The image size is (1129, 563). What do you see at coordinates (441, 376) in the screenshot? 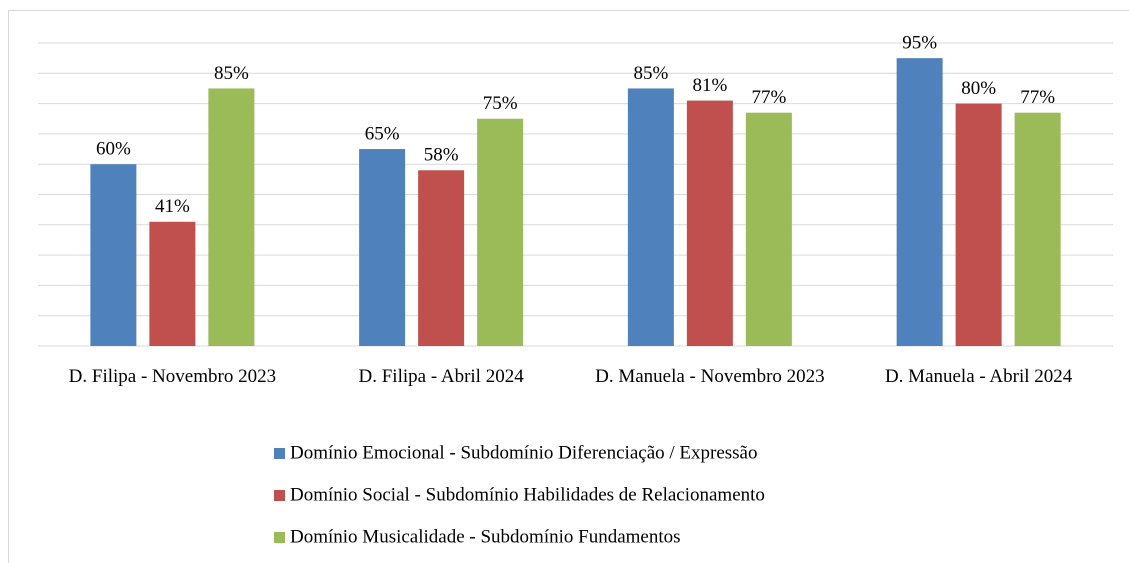
I see `x-tick-label: D. Filipa - Abril 2024` at bounding box center [441, 376].